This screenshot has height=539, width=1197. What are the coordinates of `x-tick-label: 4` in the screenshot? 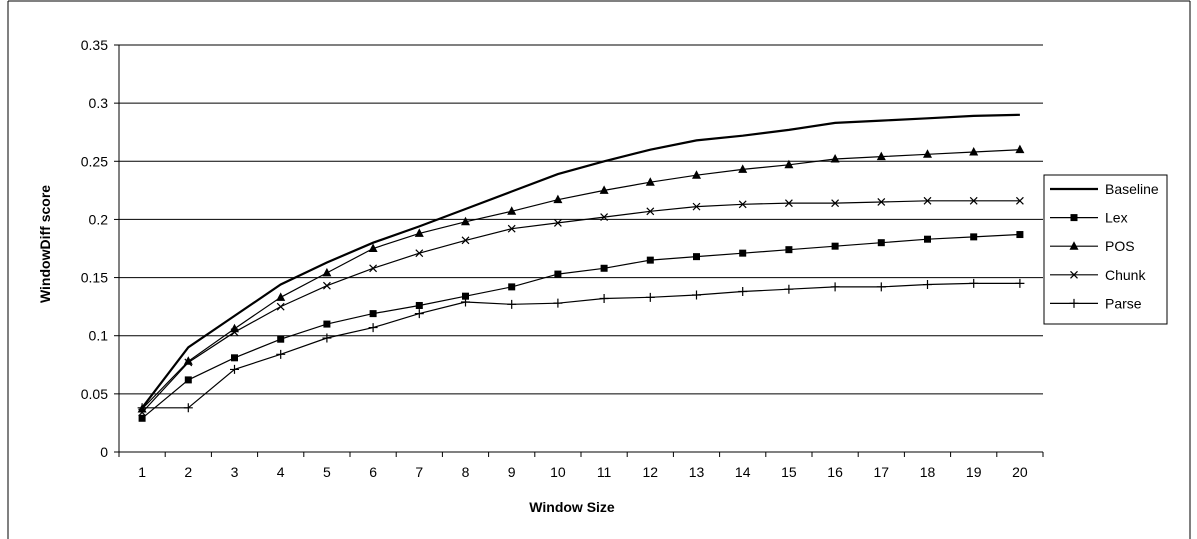 It's located at (281, 472).